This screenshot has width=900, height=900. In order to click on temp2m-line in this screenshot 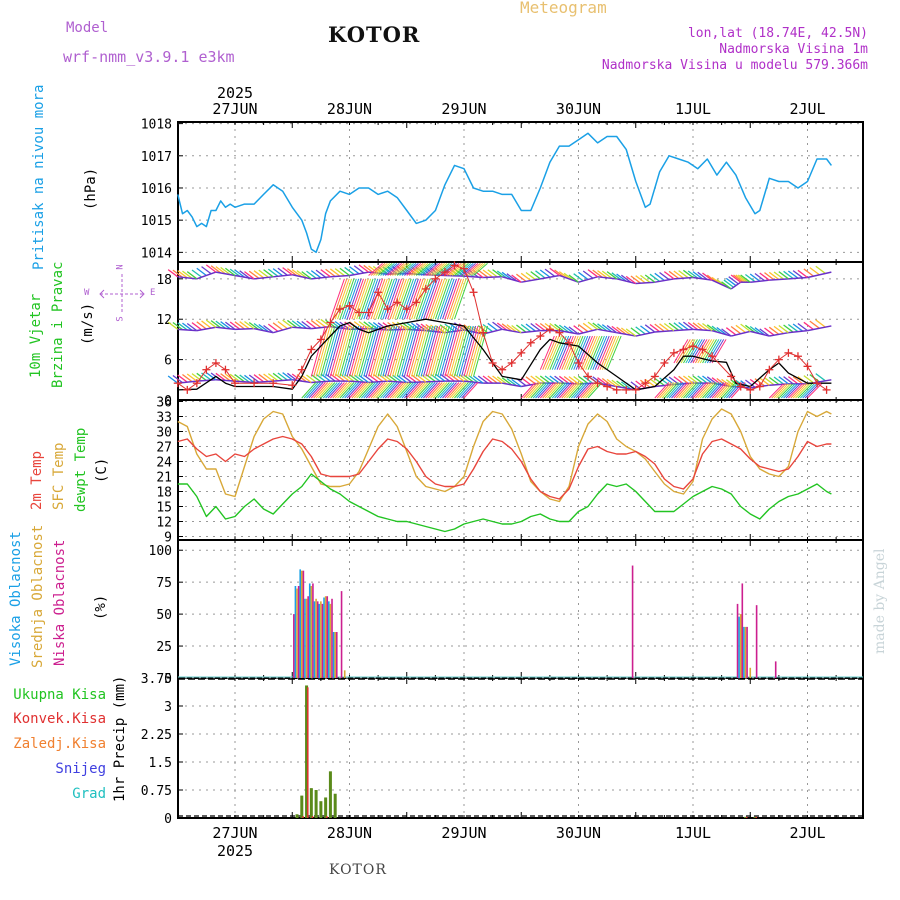, I will do `click(504, 467)`.